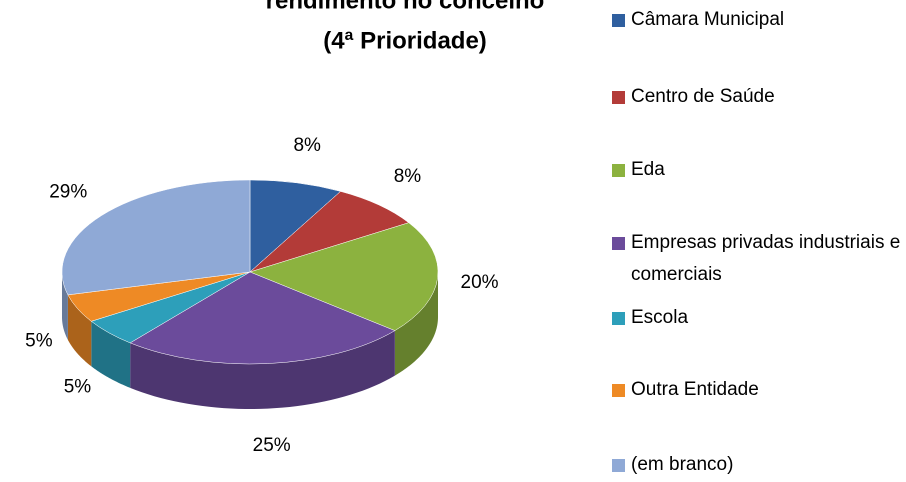 This screenshot has height=482, width=906. Describe the element at coordinates (757, 170) in the screenshot. I see `legend-item: Eda` at that location.